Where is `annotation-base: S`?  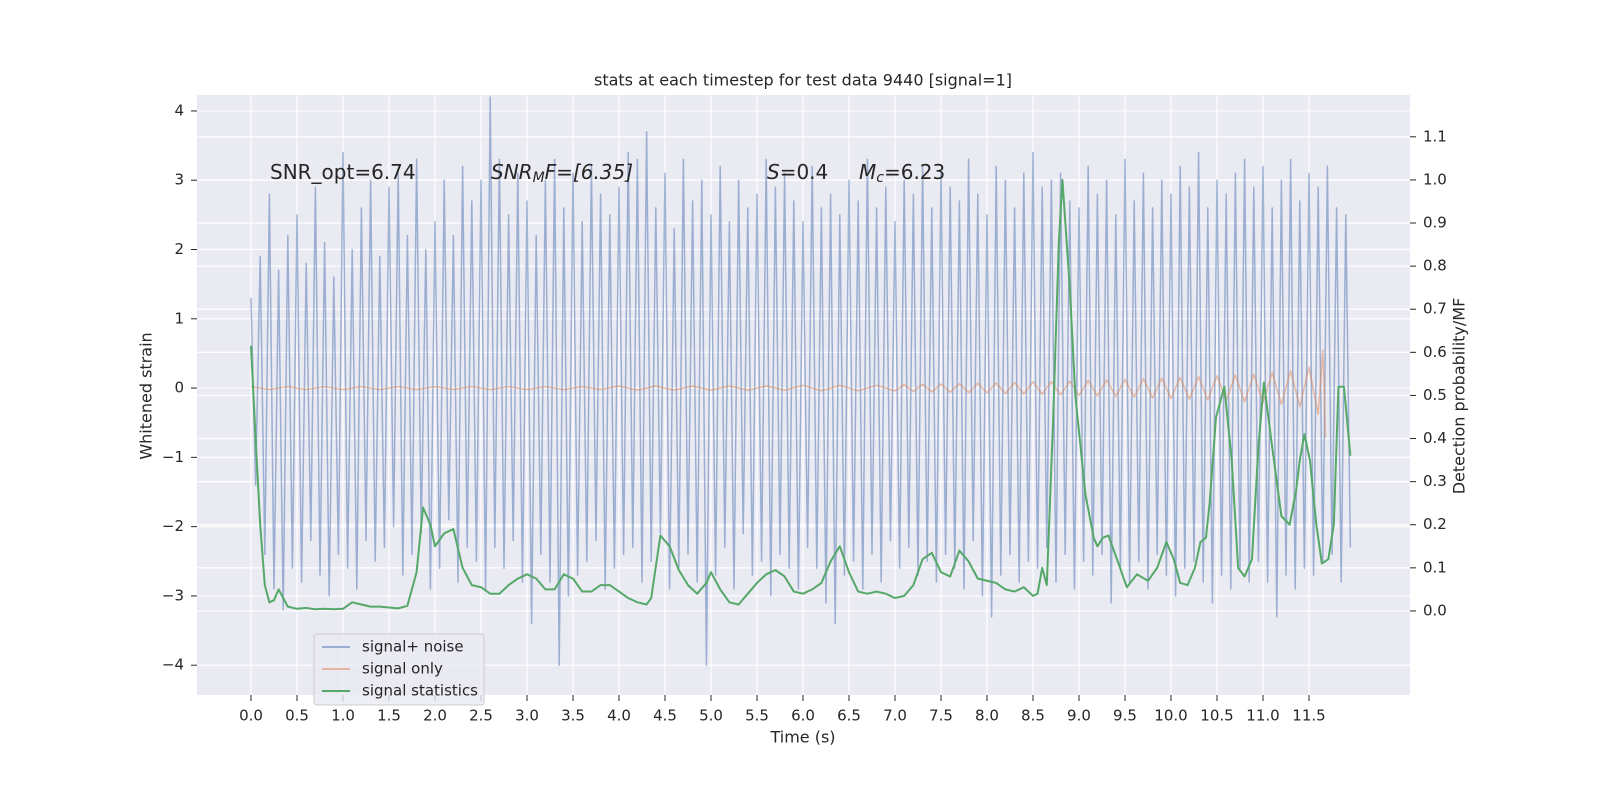 annotation-base: S is located at coordinates (773, 172).